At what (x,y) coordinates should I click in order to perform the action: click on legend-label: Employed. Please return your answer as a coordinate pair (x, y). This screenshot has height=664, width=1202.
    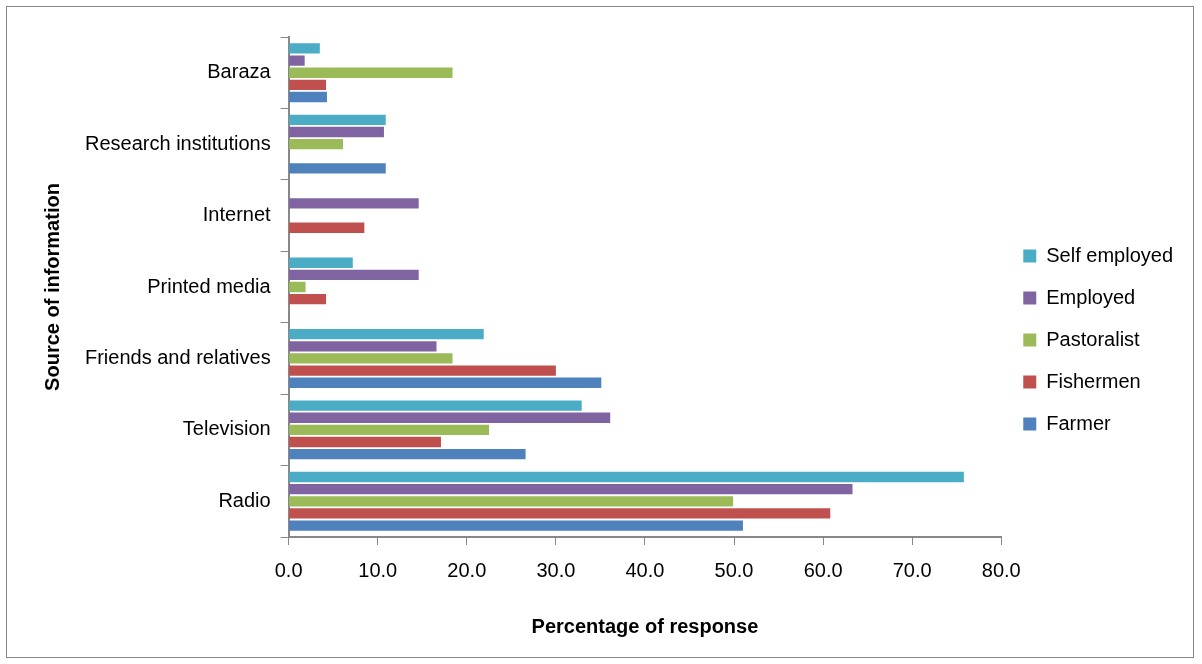
    Looking at the image, I should click on (1091, 296).